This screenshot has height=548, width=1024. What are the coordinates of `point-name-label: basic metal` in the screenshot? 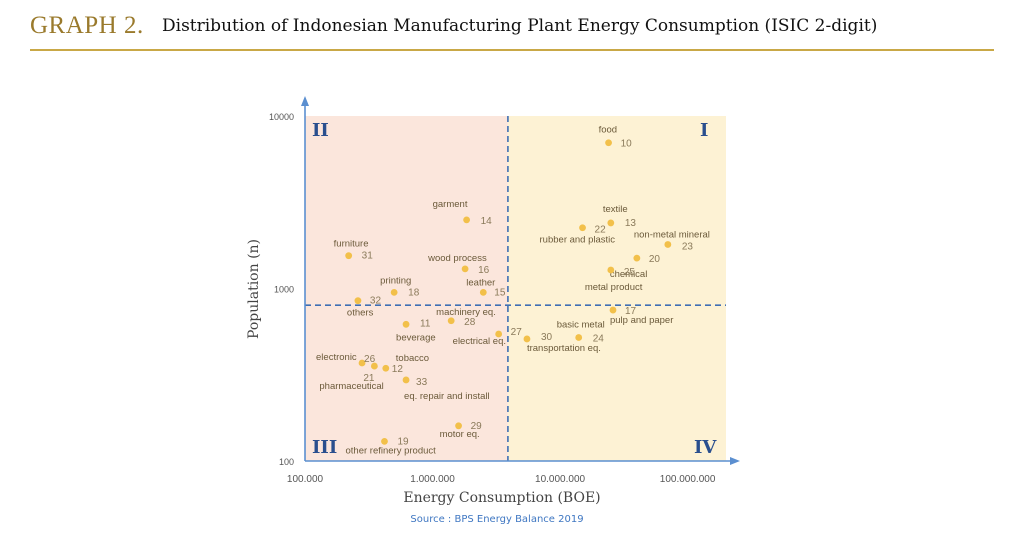 It's located at (581, 324).